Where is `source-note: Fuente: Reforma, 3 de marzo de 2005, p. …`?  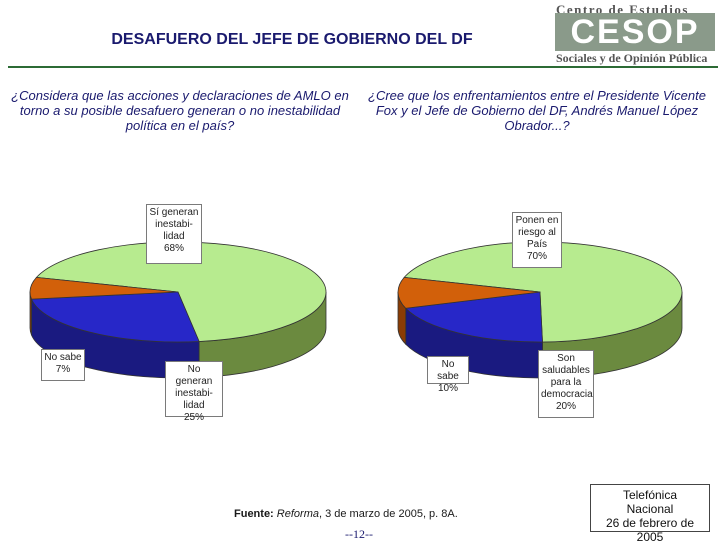 source-note: Fuente: Reforma, 3 de marzo de 2005, p. … is located at coordinates (346, 514).